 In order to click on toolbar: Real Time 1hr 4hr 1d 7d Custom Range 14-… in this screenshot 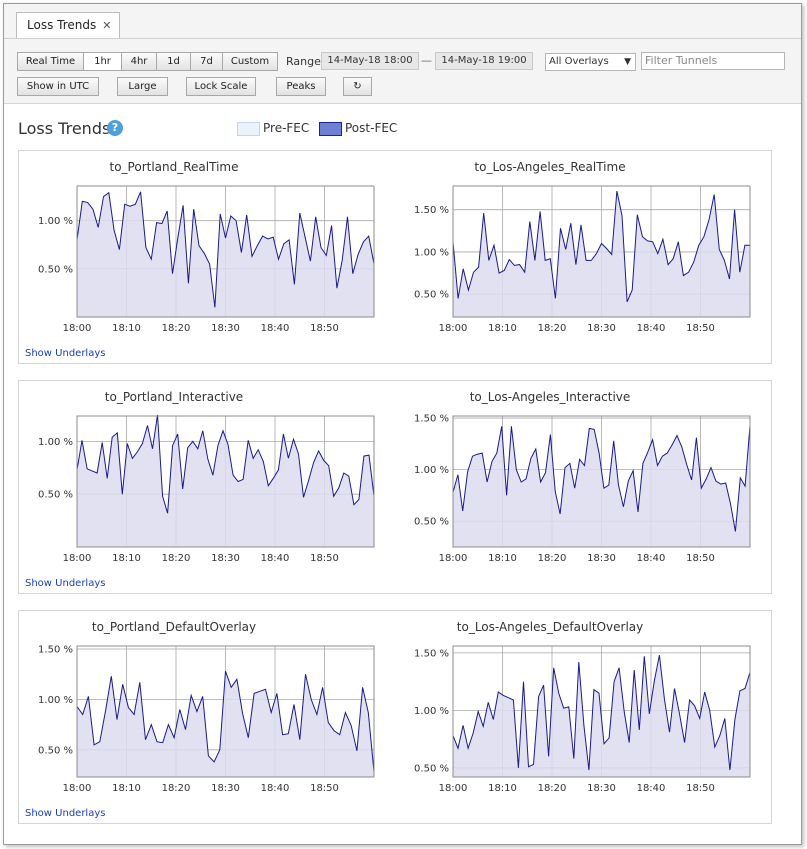, I will do `click(402, 71)`.